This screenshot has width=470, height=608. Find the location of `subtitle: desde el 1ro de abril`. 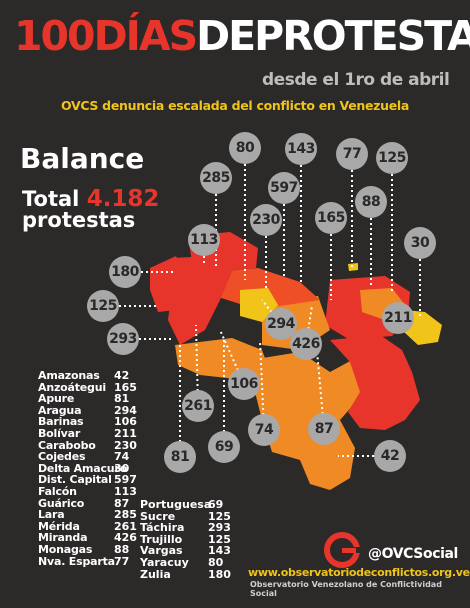

subtitle: desde el 1ro de abril is located at coordinates (356, 80).